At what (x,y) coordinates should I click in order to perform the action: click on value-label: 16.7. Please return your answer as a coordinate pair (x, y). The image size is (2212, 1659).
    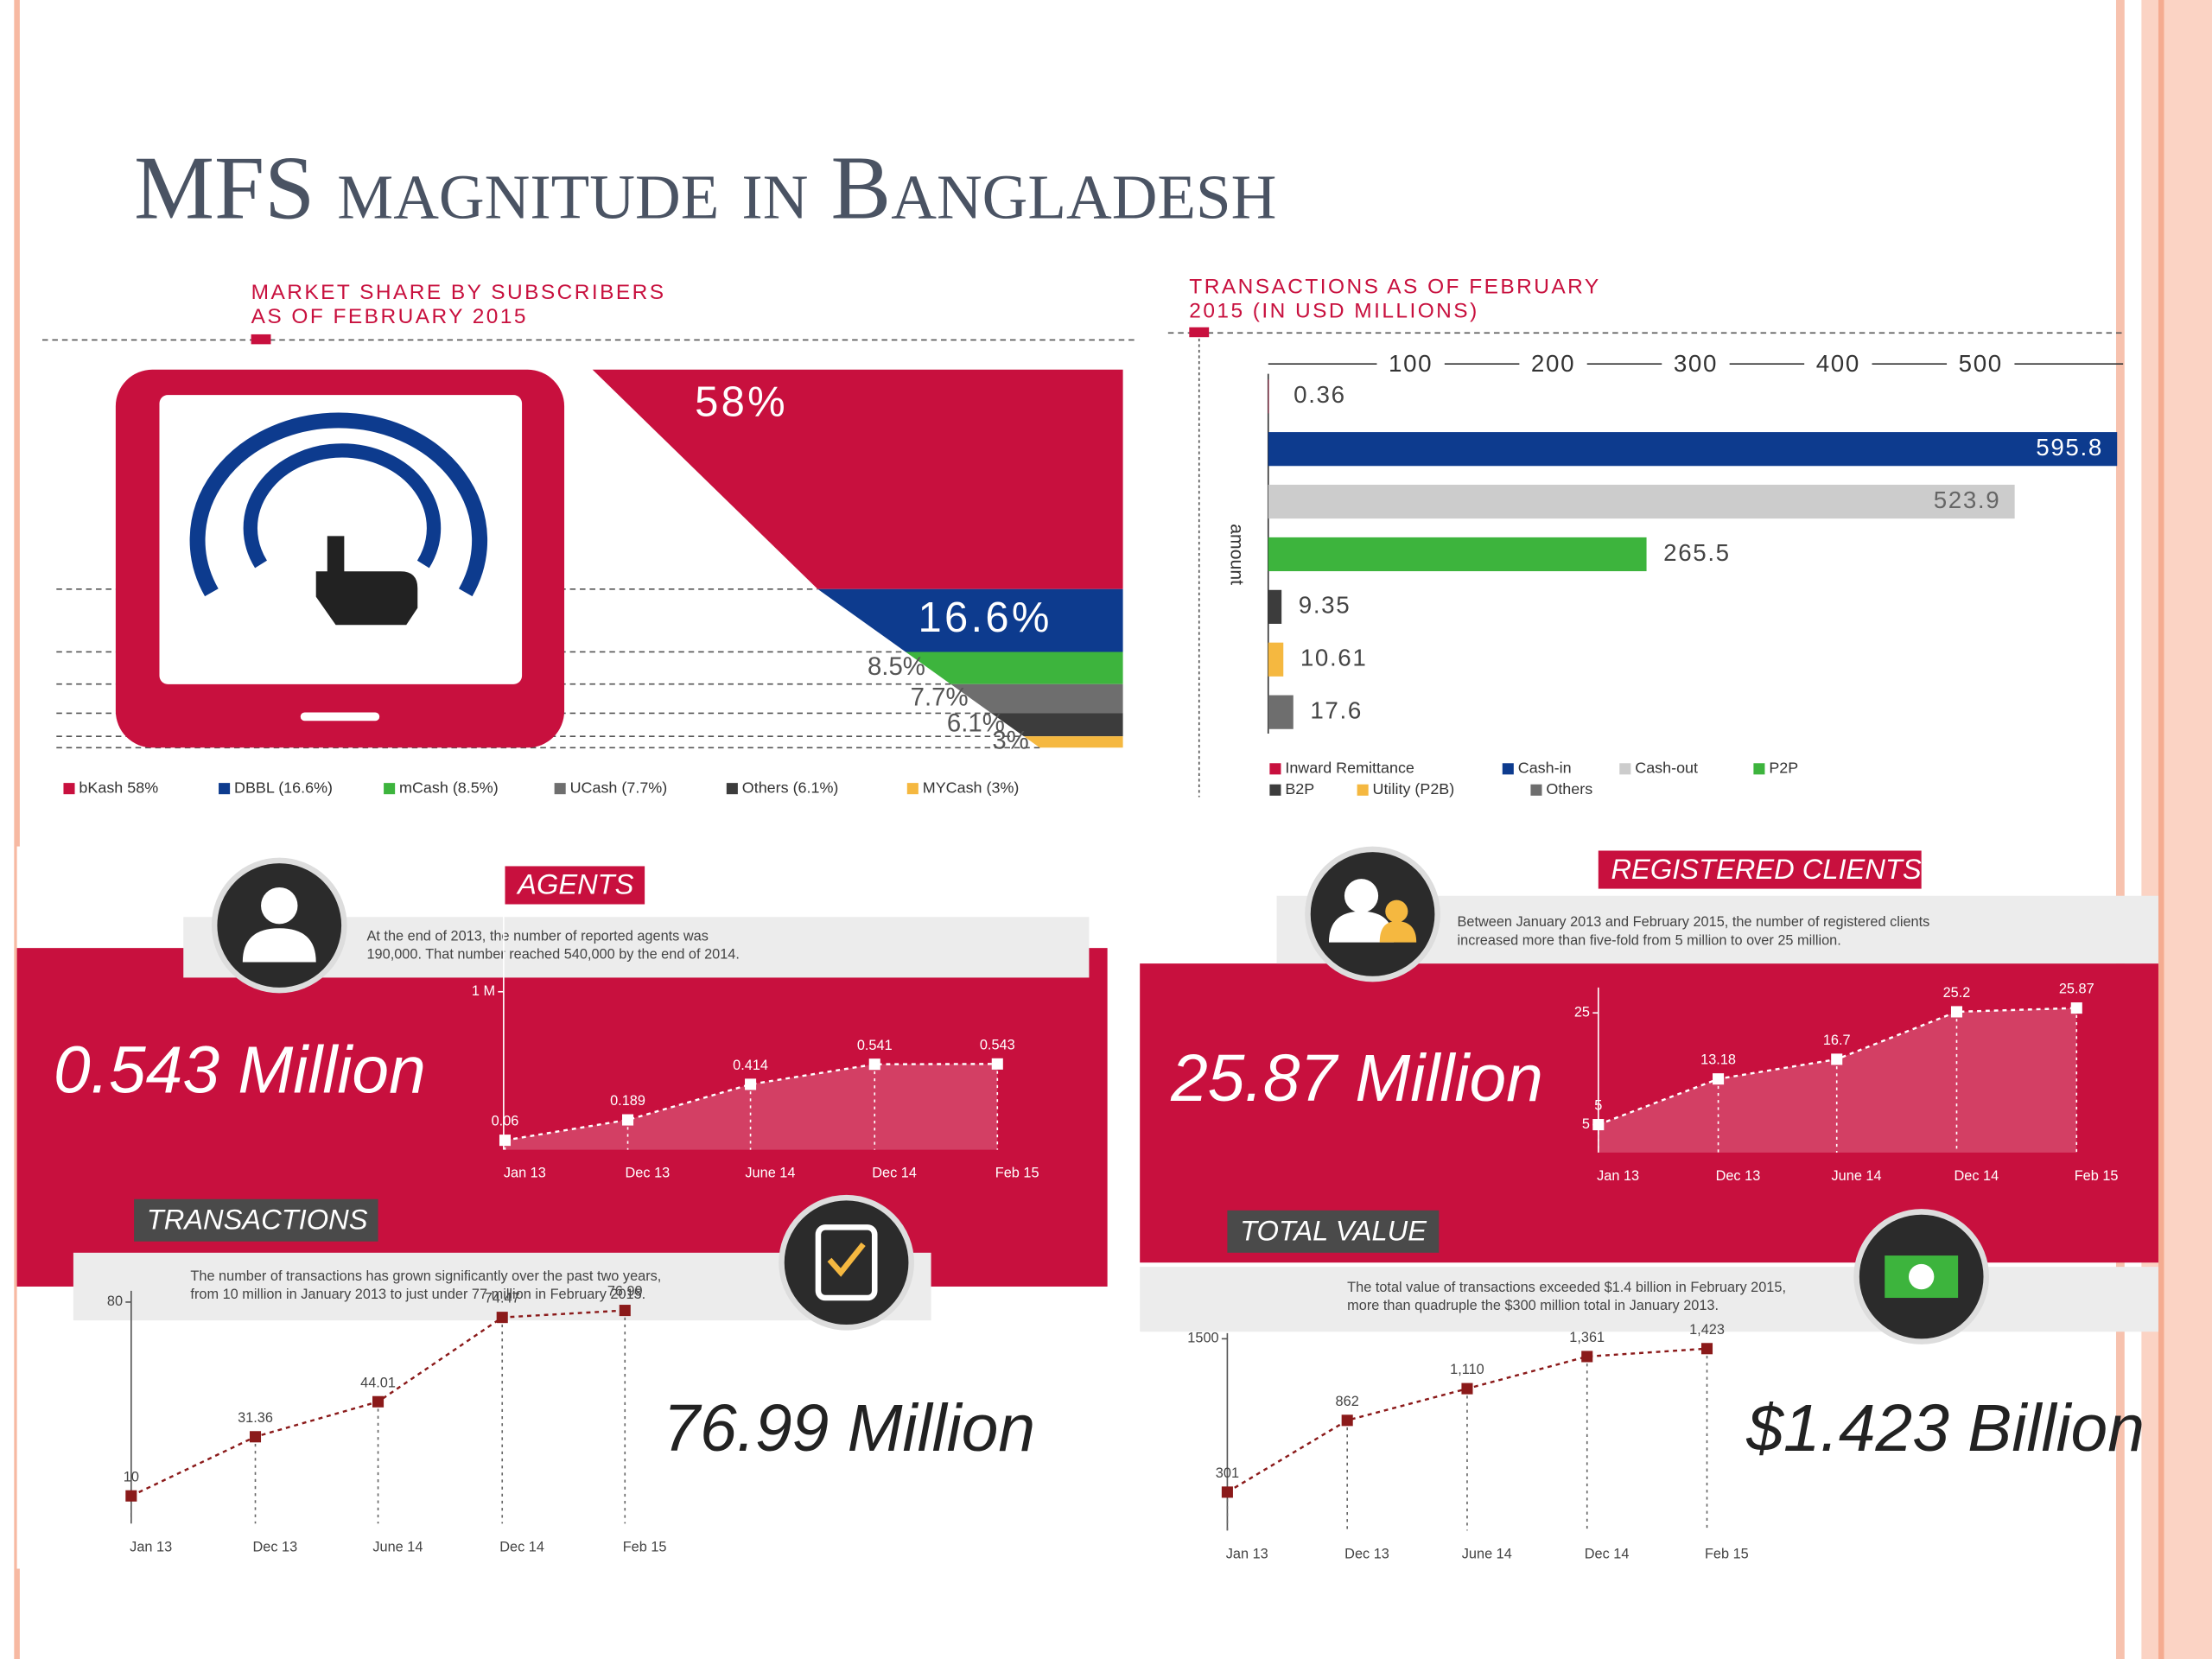
    Looking at the image, I should click on (1837, 1040).